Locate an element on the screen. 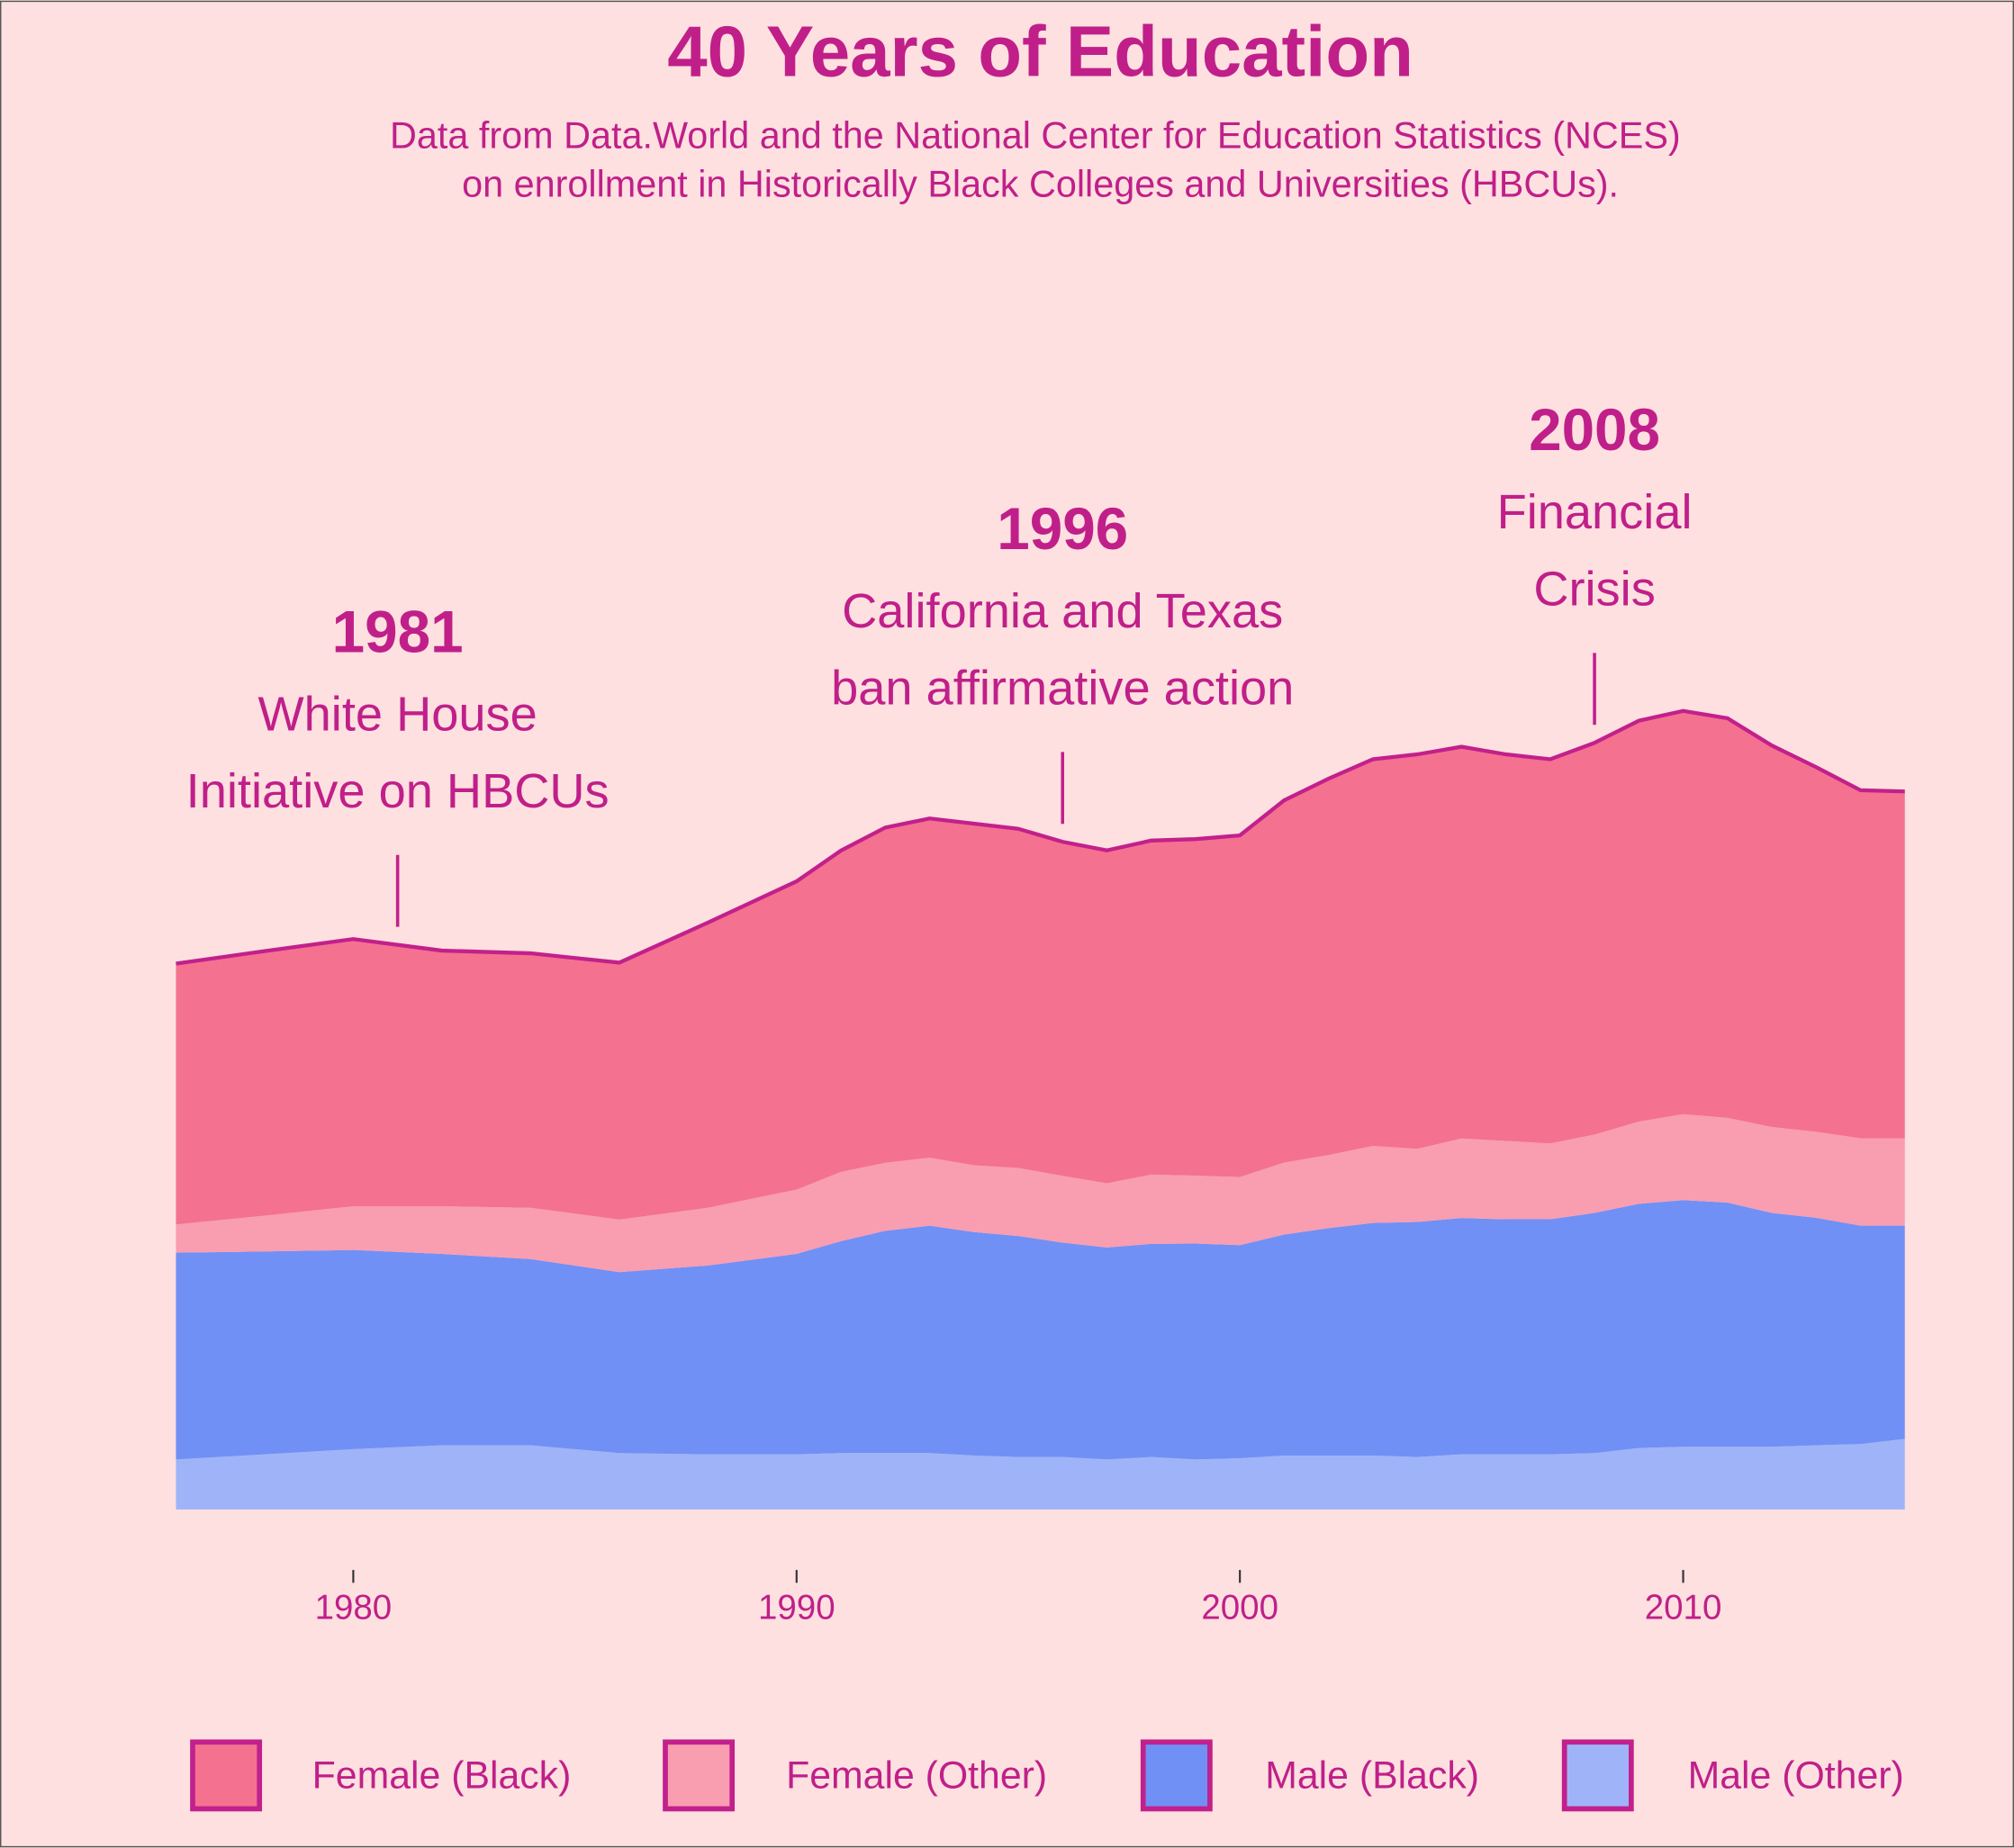 This screenshot has height=1848, width=2014. legend-label: Female (Black) is located at coordinates (442, 1776).